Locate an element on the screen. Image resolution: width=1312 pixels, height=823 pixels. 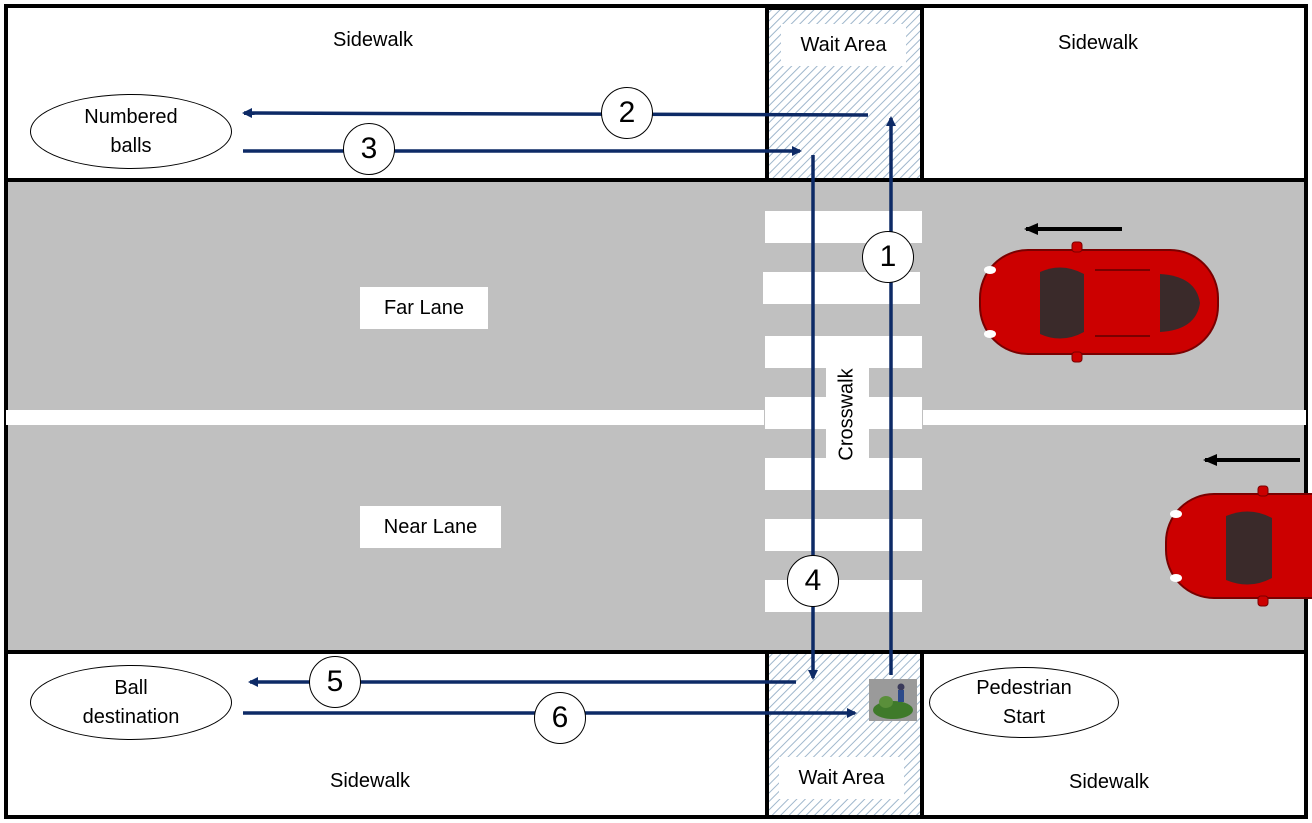
crosswalk-text: Crosswalk is located at coordinates (847, 414).